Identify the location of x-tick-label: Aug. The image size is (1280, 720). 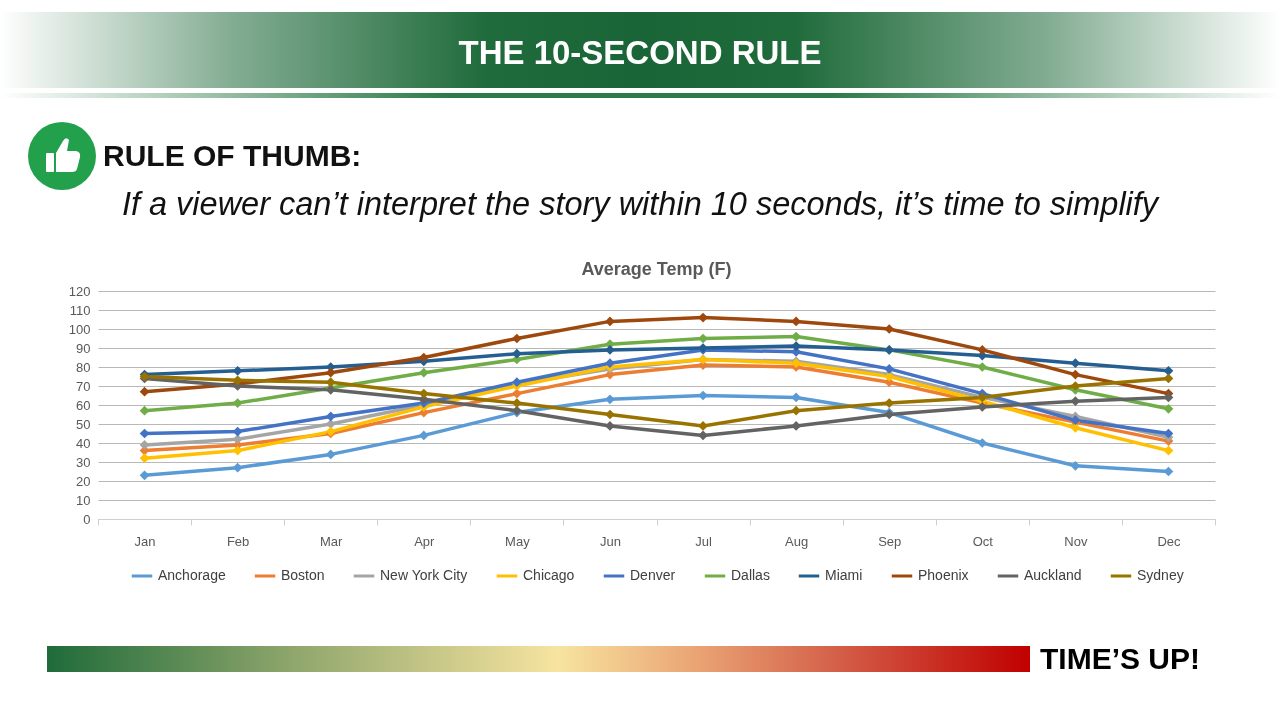
(797, 541).